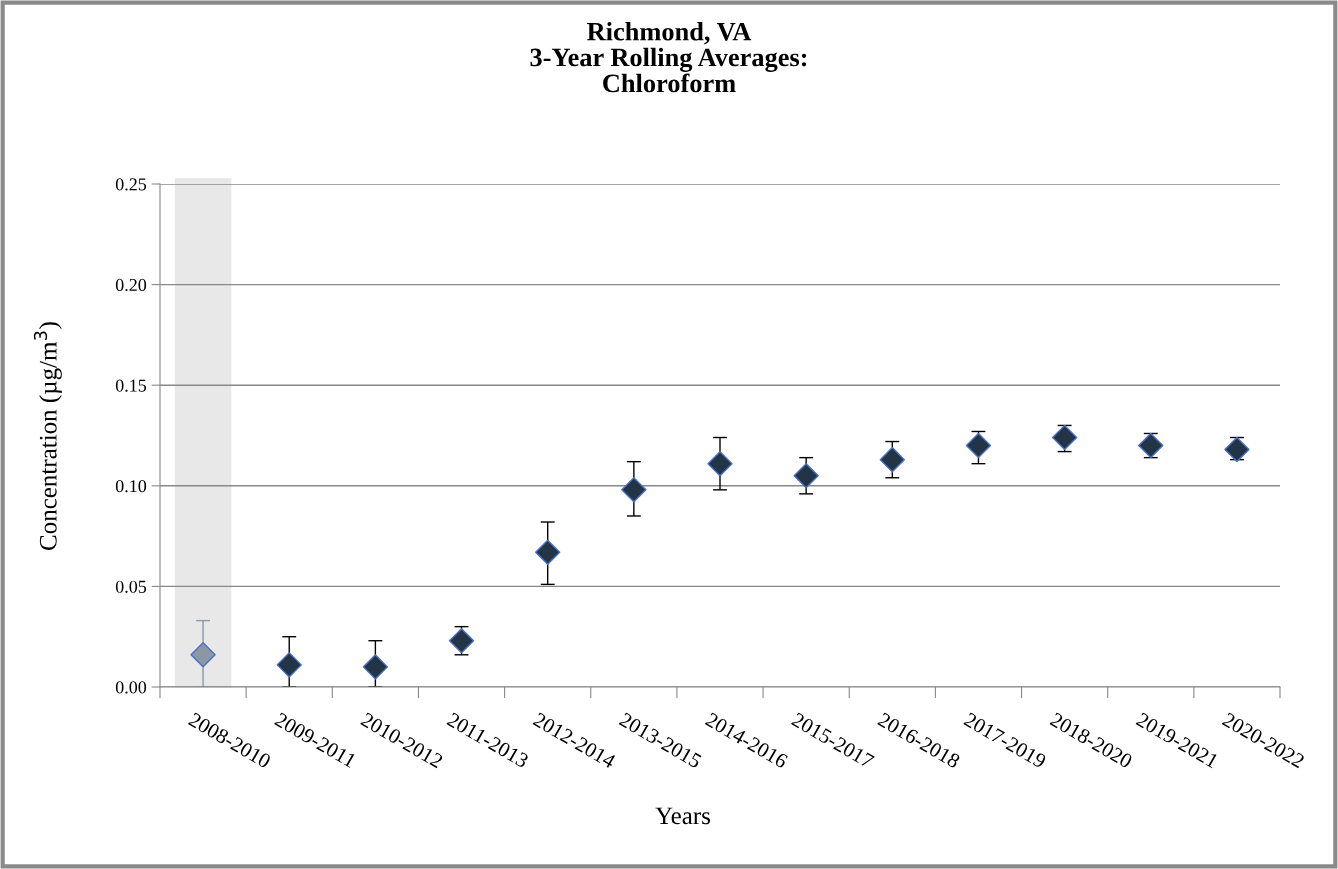 The width and height of the screenshot is (1338, 869). I want to click on y-tick-label: 0.25, so click(131, 184).